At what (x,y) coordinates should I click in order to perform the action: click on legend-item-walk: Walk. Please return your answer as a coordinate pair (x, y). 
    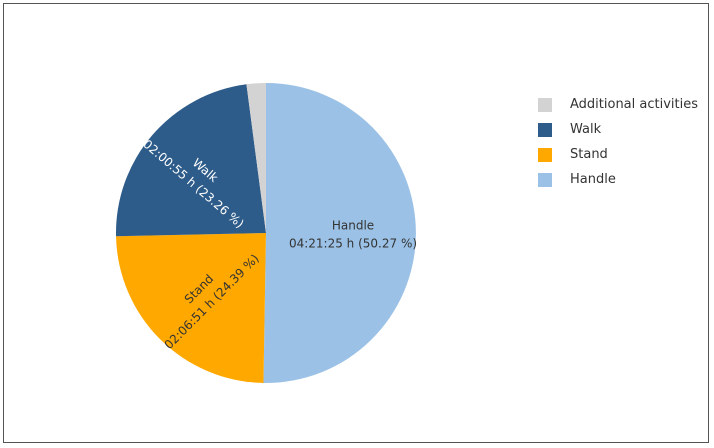
    Looking at the image, I should click on (618, 129).